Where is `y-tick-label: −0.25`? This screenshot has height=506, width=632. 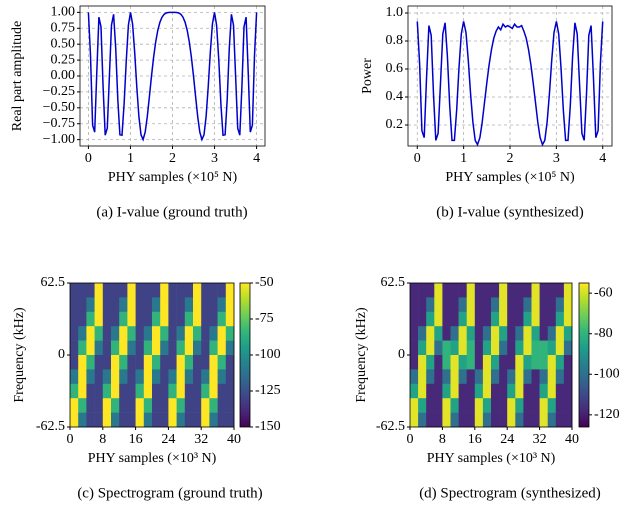
y-tick-label: −0.25 is located at coordinates (59, 91).